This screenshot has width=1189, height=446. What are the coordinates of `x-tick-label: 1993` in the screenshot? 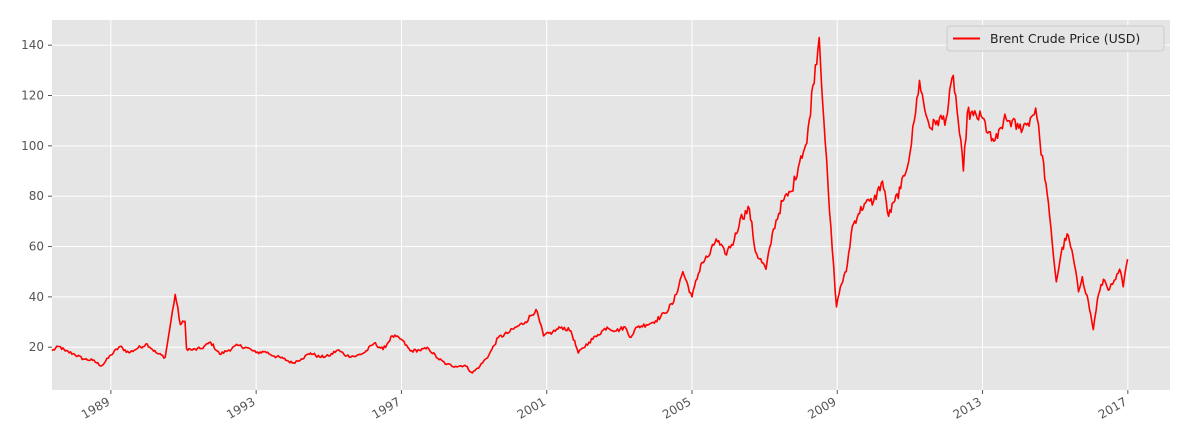 It's located at (240, 407).